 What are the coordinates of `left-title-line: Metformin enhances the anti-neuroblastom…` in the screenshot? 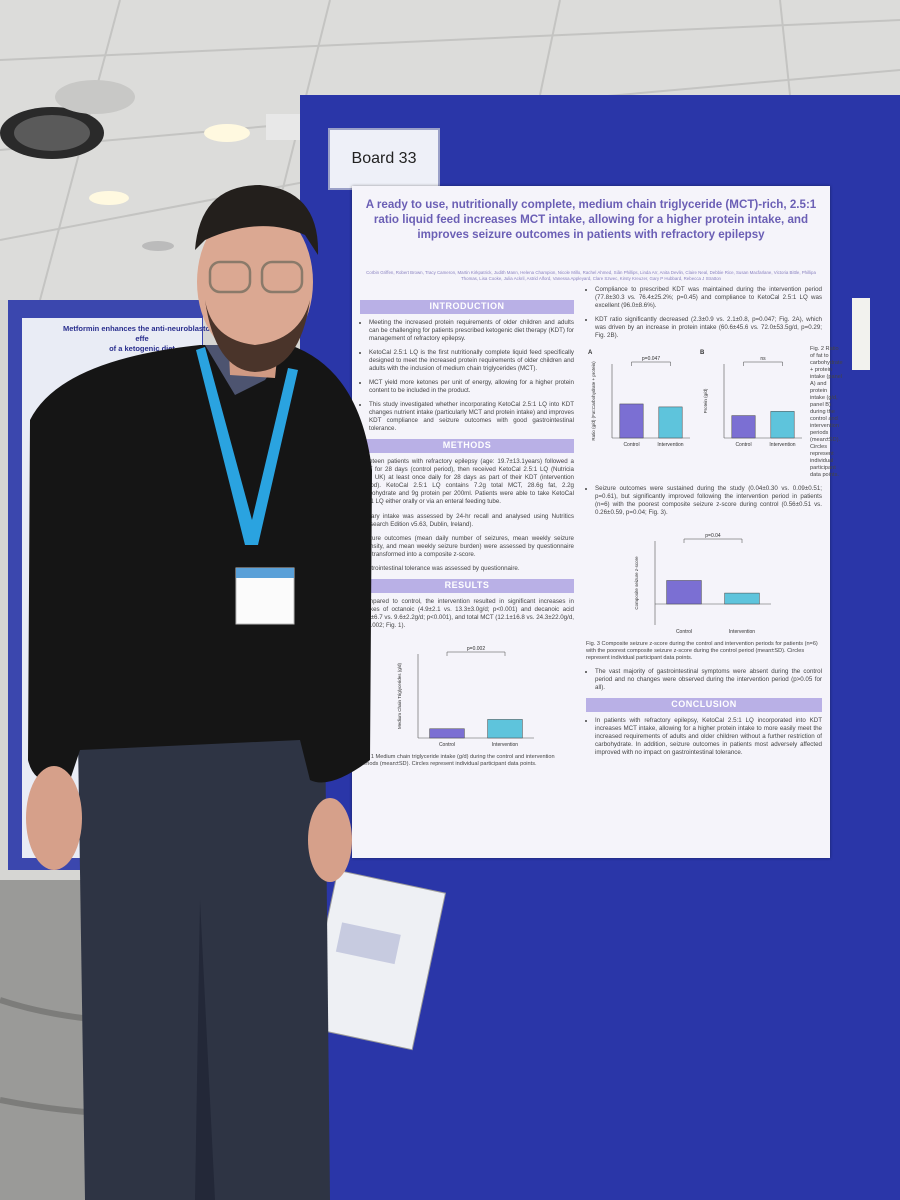 It's located at (142, 334).